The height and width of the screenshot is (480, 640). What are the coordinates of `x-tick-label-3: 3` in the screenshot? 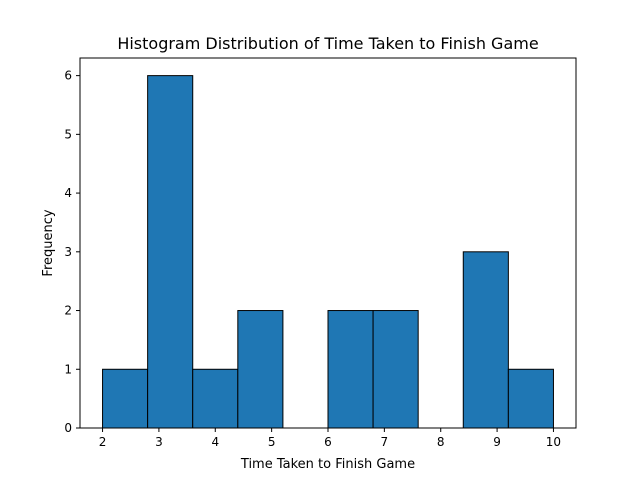 It's located at (159, 442).